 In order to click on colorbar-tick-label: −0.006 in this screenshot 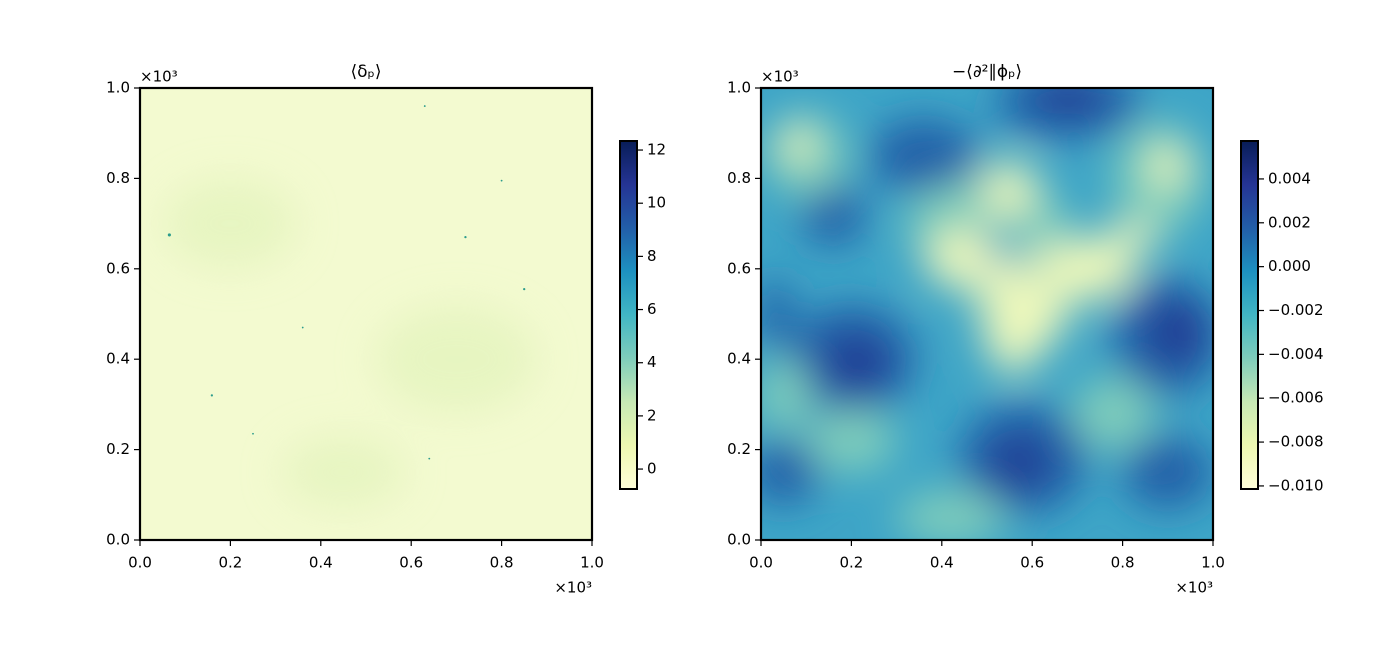, I will do `click(1296, 398)`.